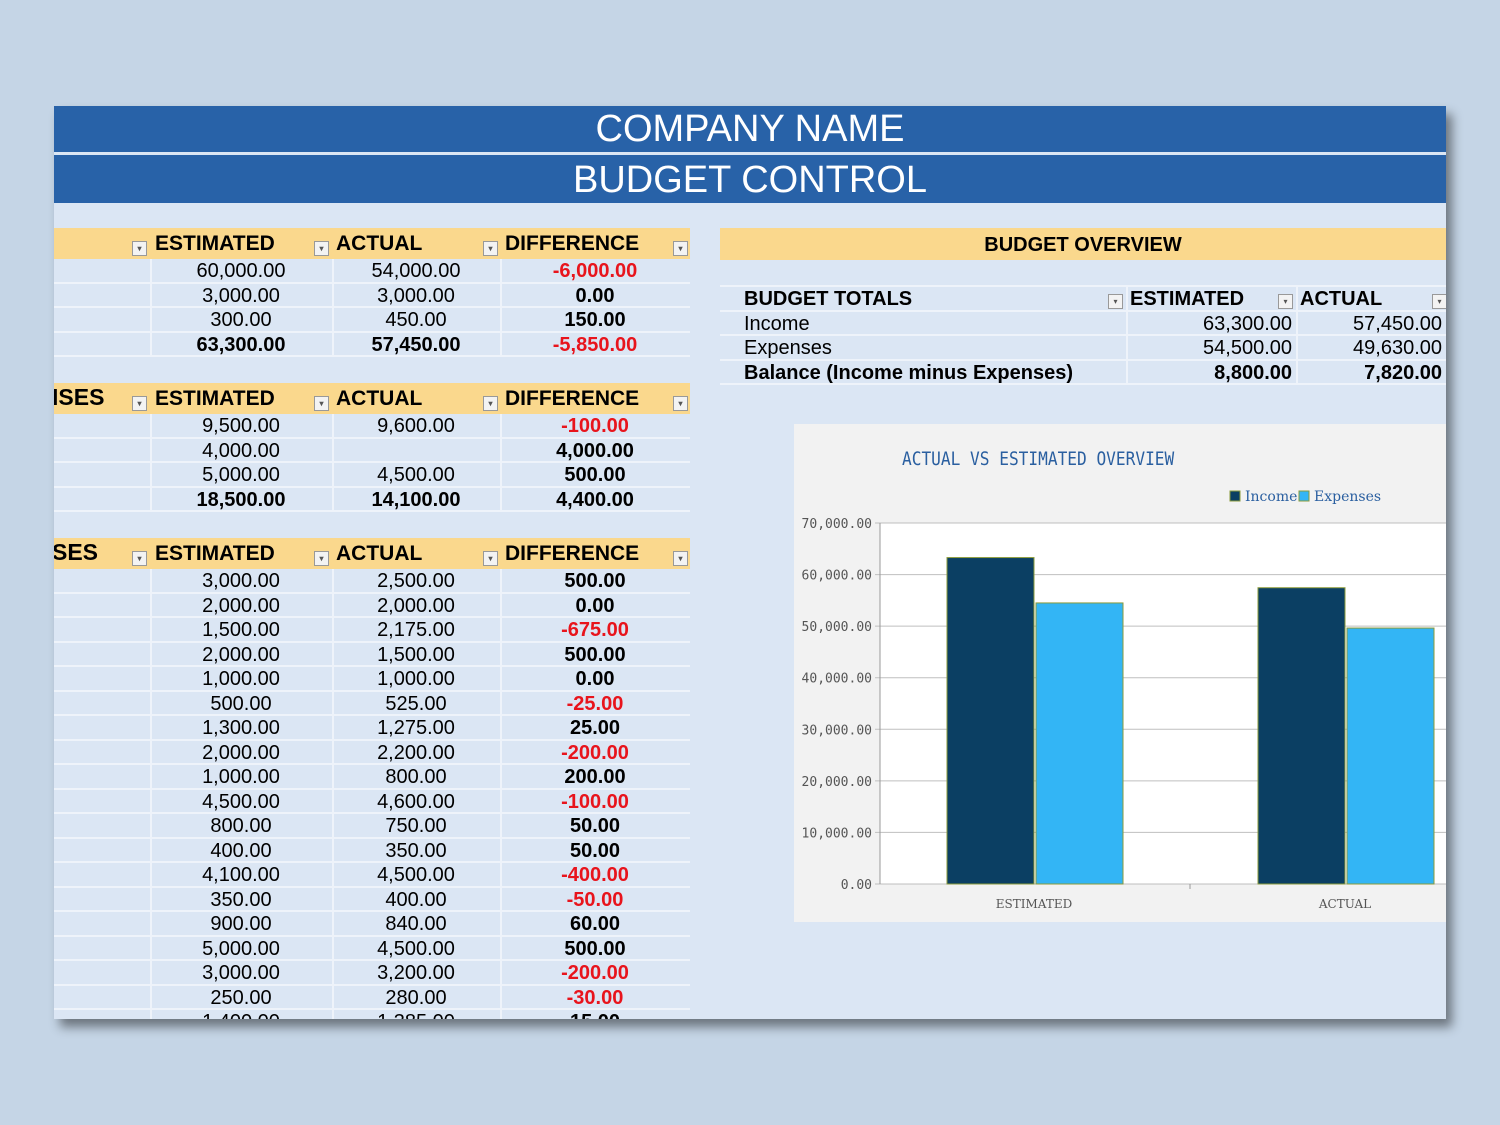 The height and width of the screenshot is (1125, 1500). Describe the element at coordinates (416, 826) in the screenshot. I see `actual-cell: 750.00` at that location.